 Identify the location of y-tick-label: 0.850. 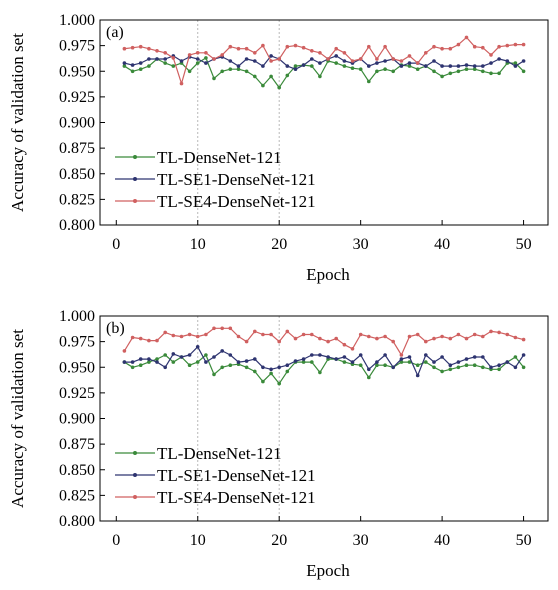
(77, 174).